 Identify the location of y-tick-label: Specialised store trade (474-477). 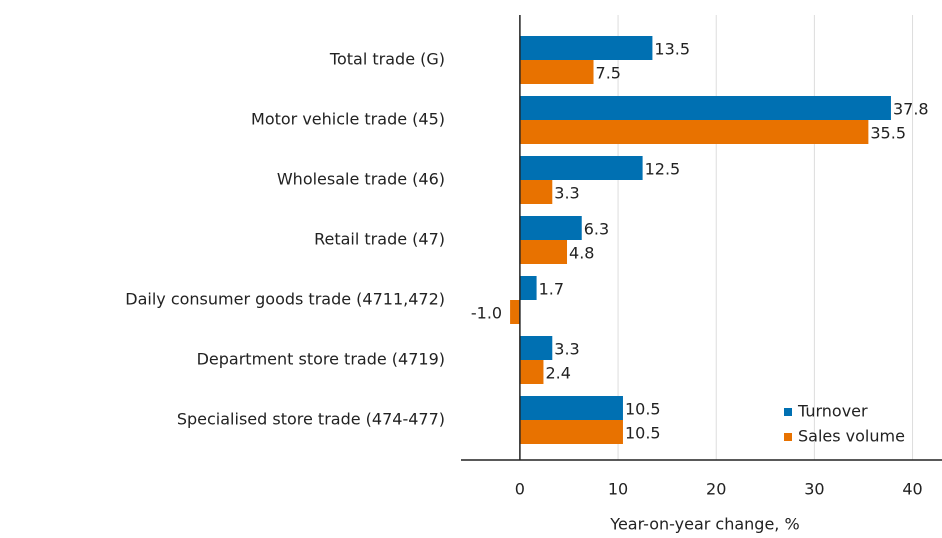
(311, 419).